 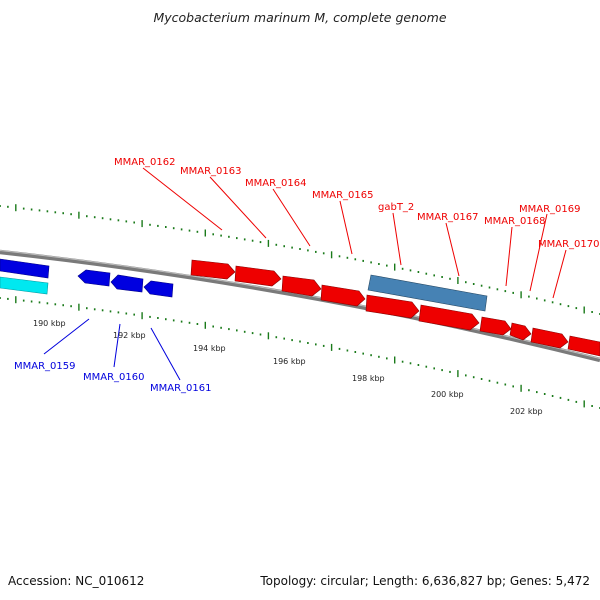 I want to click on gene-label-mmar-0169: MMAR_0169, so click(x=550, y=209).